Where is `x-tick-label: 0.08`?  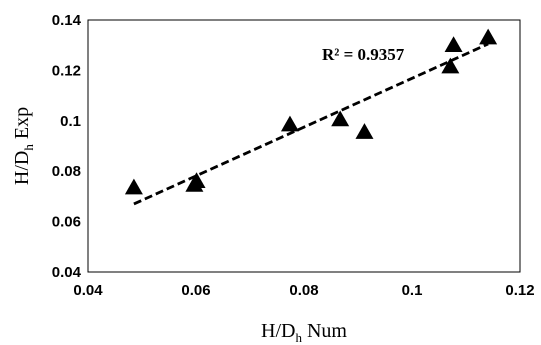 x-tick-label: 0.08 is located at coordinates (303, 290).